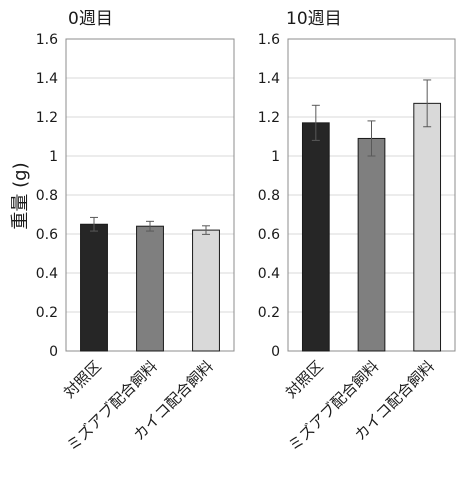 The height and width of the screenshot is (484, 462). What do you see at coordinates (269, 313) in the screenshot?
I see `panel-2-ytick-label: 0.2` at bounding box center [269, 313].